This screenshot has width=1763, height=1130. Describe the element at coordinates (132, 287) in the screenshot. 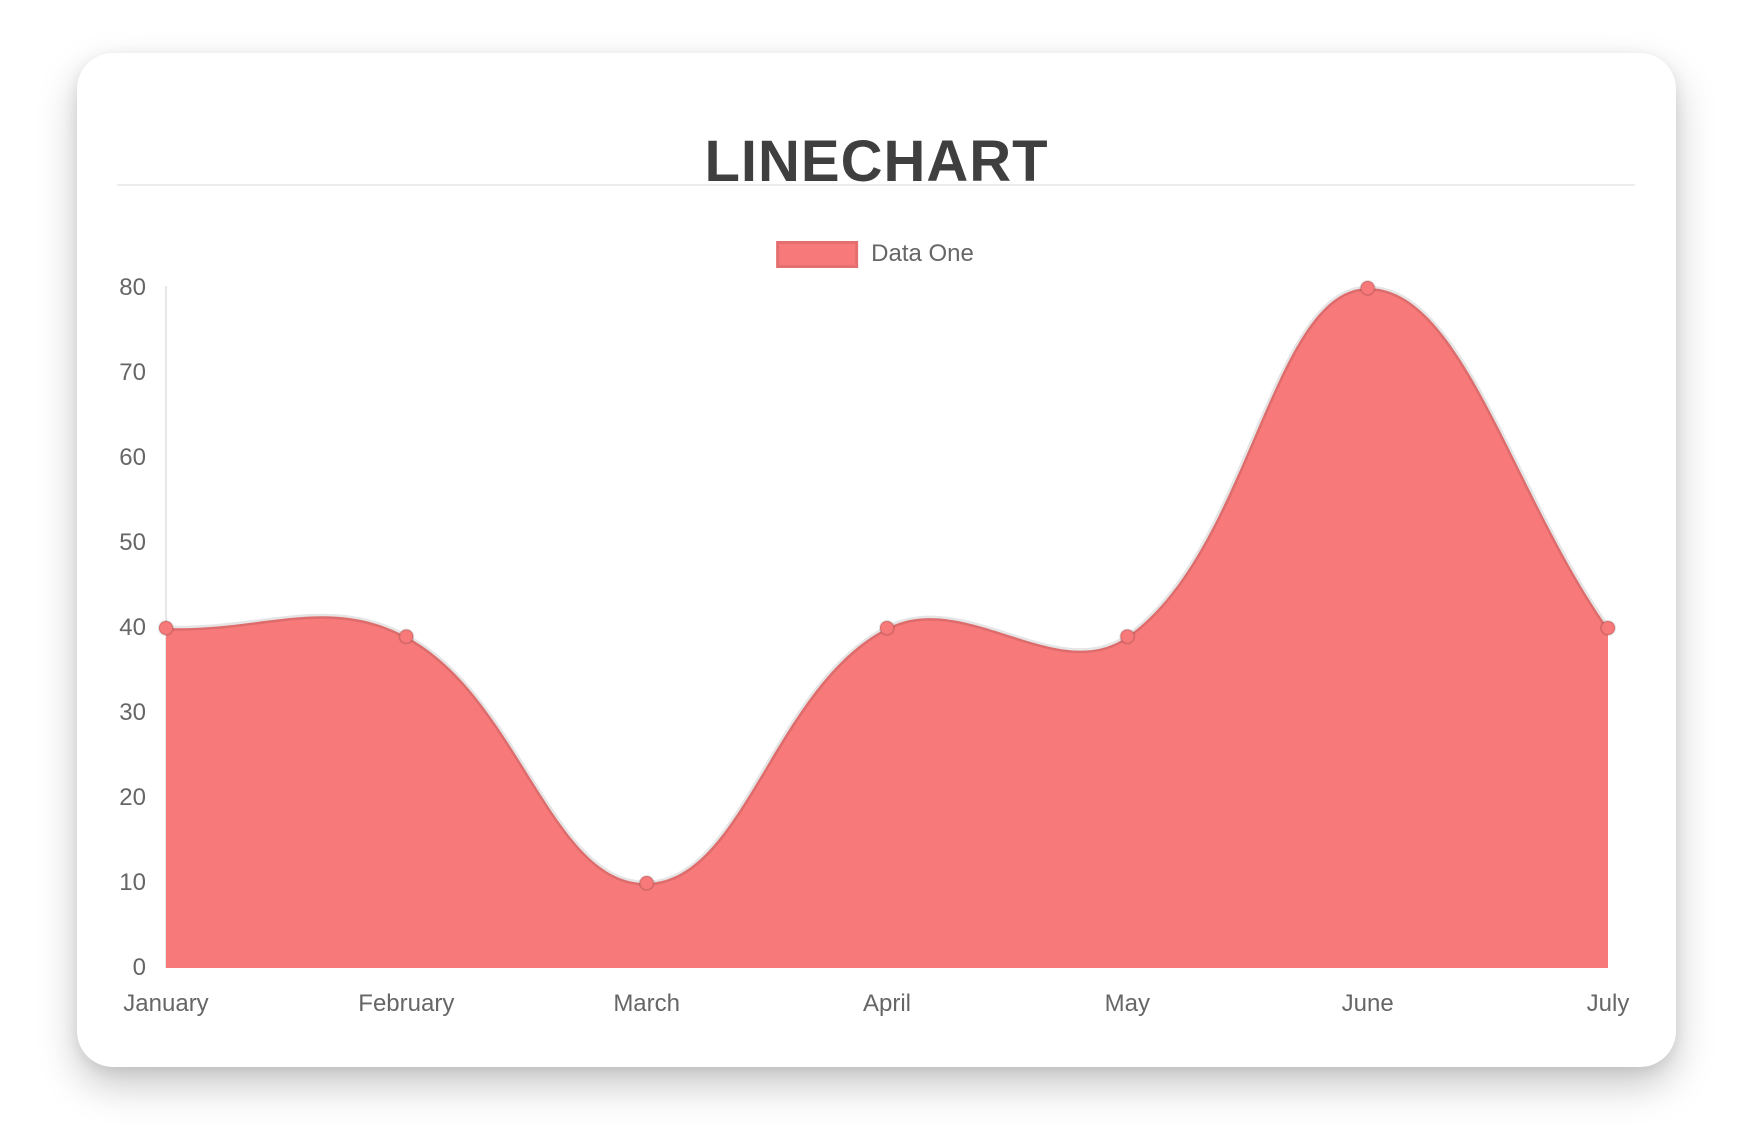

I see `y-tick-label-80: 80` at that location.